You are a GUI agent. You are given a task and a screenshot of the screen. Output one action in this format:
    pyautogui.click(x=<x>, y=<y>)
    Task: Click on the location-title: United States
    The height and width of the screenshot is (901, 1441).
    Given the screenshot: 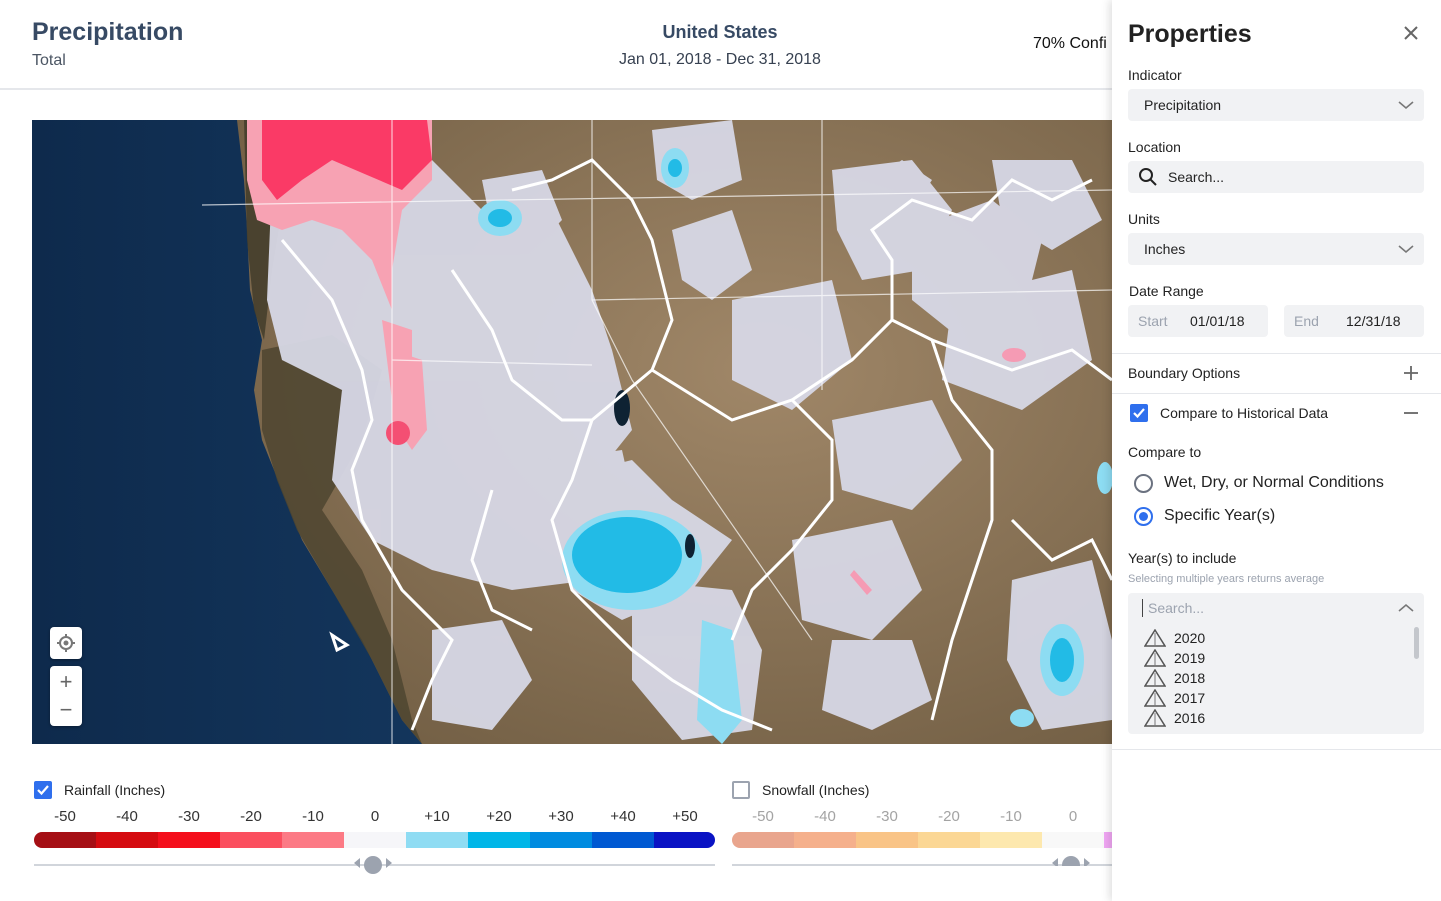 What is the action you would take?
    pyautogui.click(x=720, y=32)
    